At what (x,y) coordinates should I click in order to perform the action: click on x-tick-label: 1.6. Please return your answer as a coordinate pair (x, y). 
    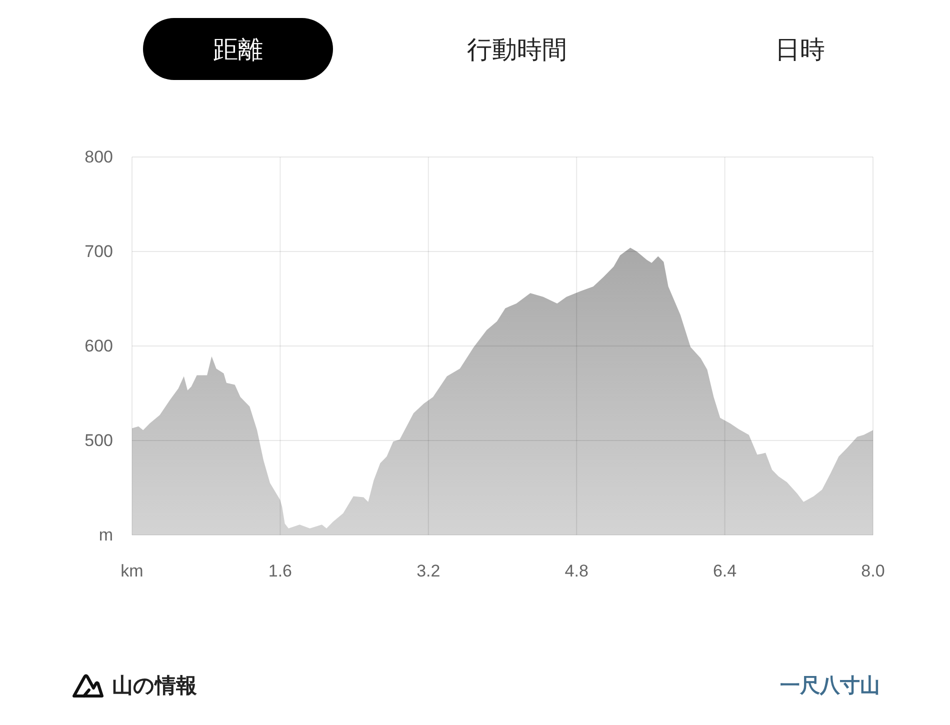
    Looking at the image, I should click on (280, 571).